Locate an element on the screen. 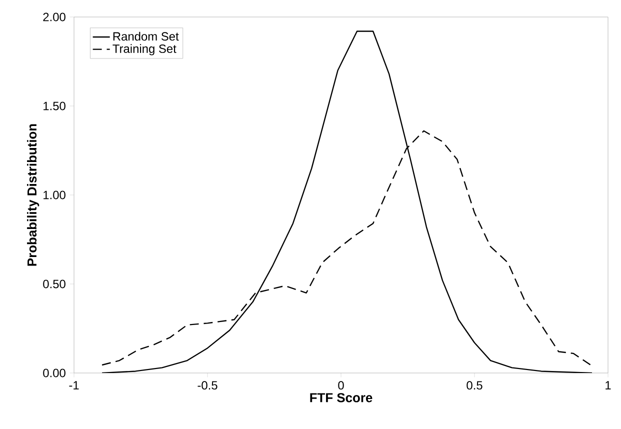 The image size is (621, 429). x-tick-label: 0.5 is located at coordinates (474, 385).